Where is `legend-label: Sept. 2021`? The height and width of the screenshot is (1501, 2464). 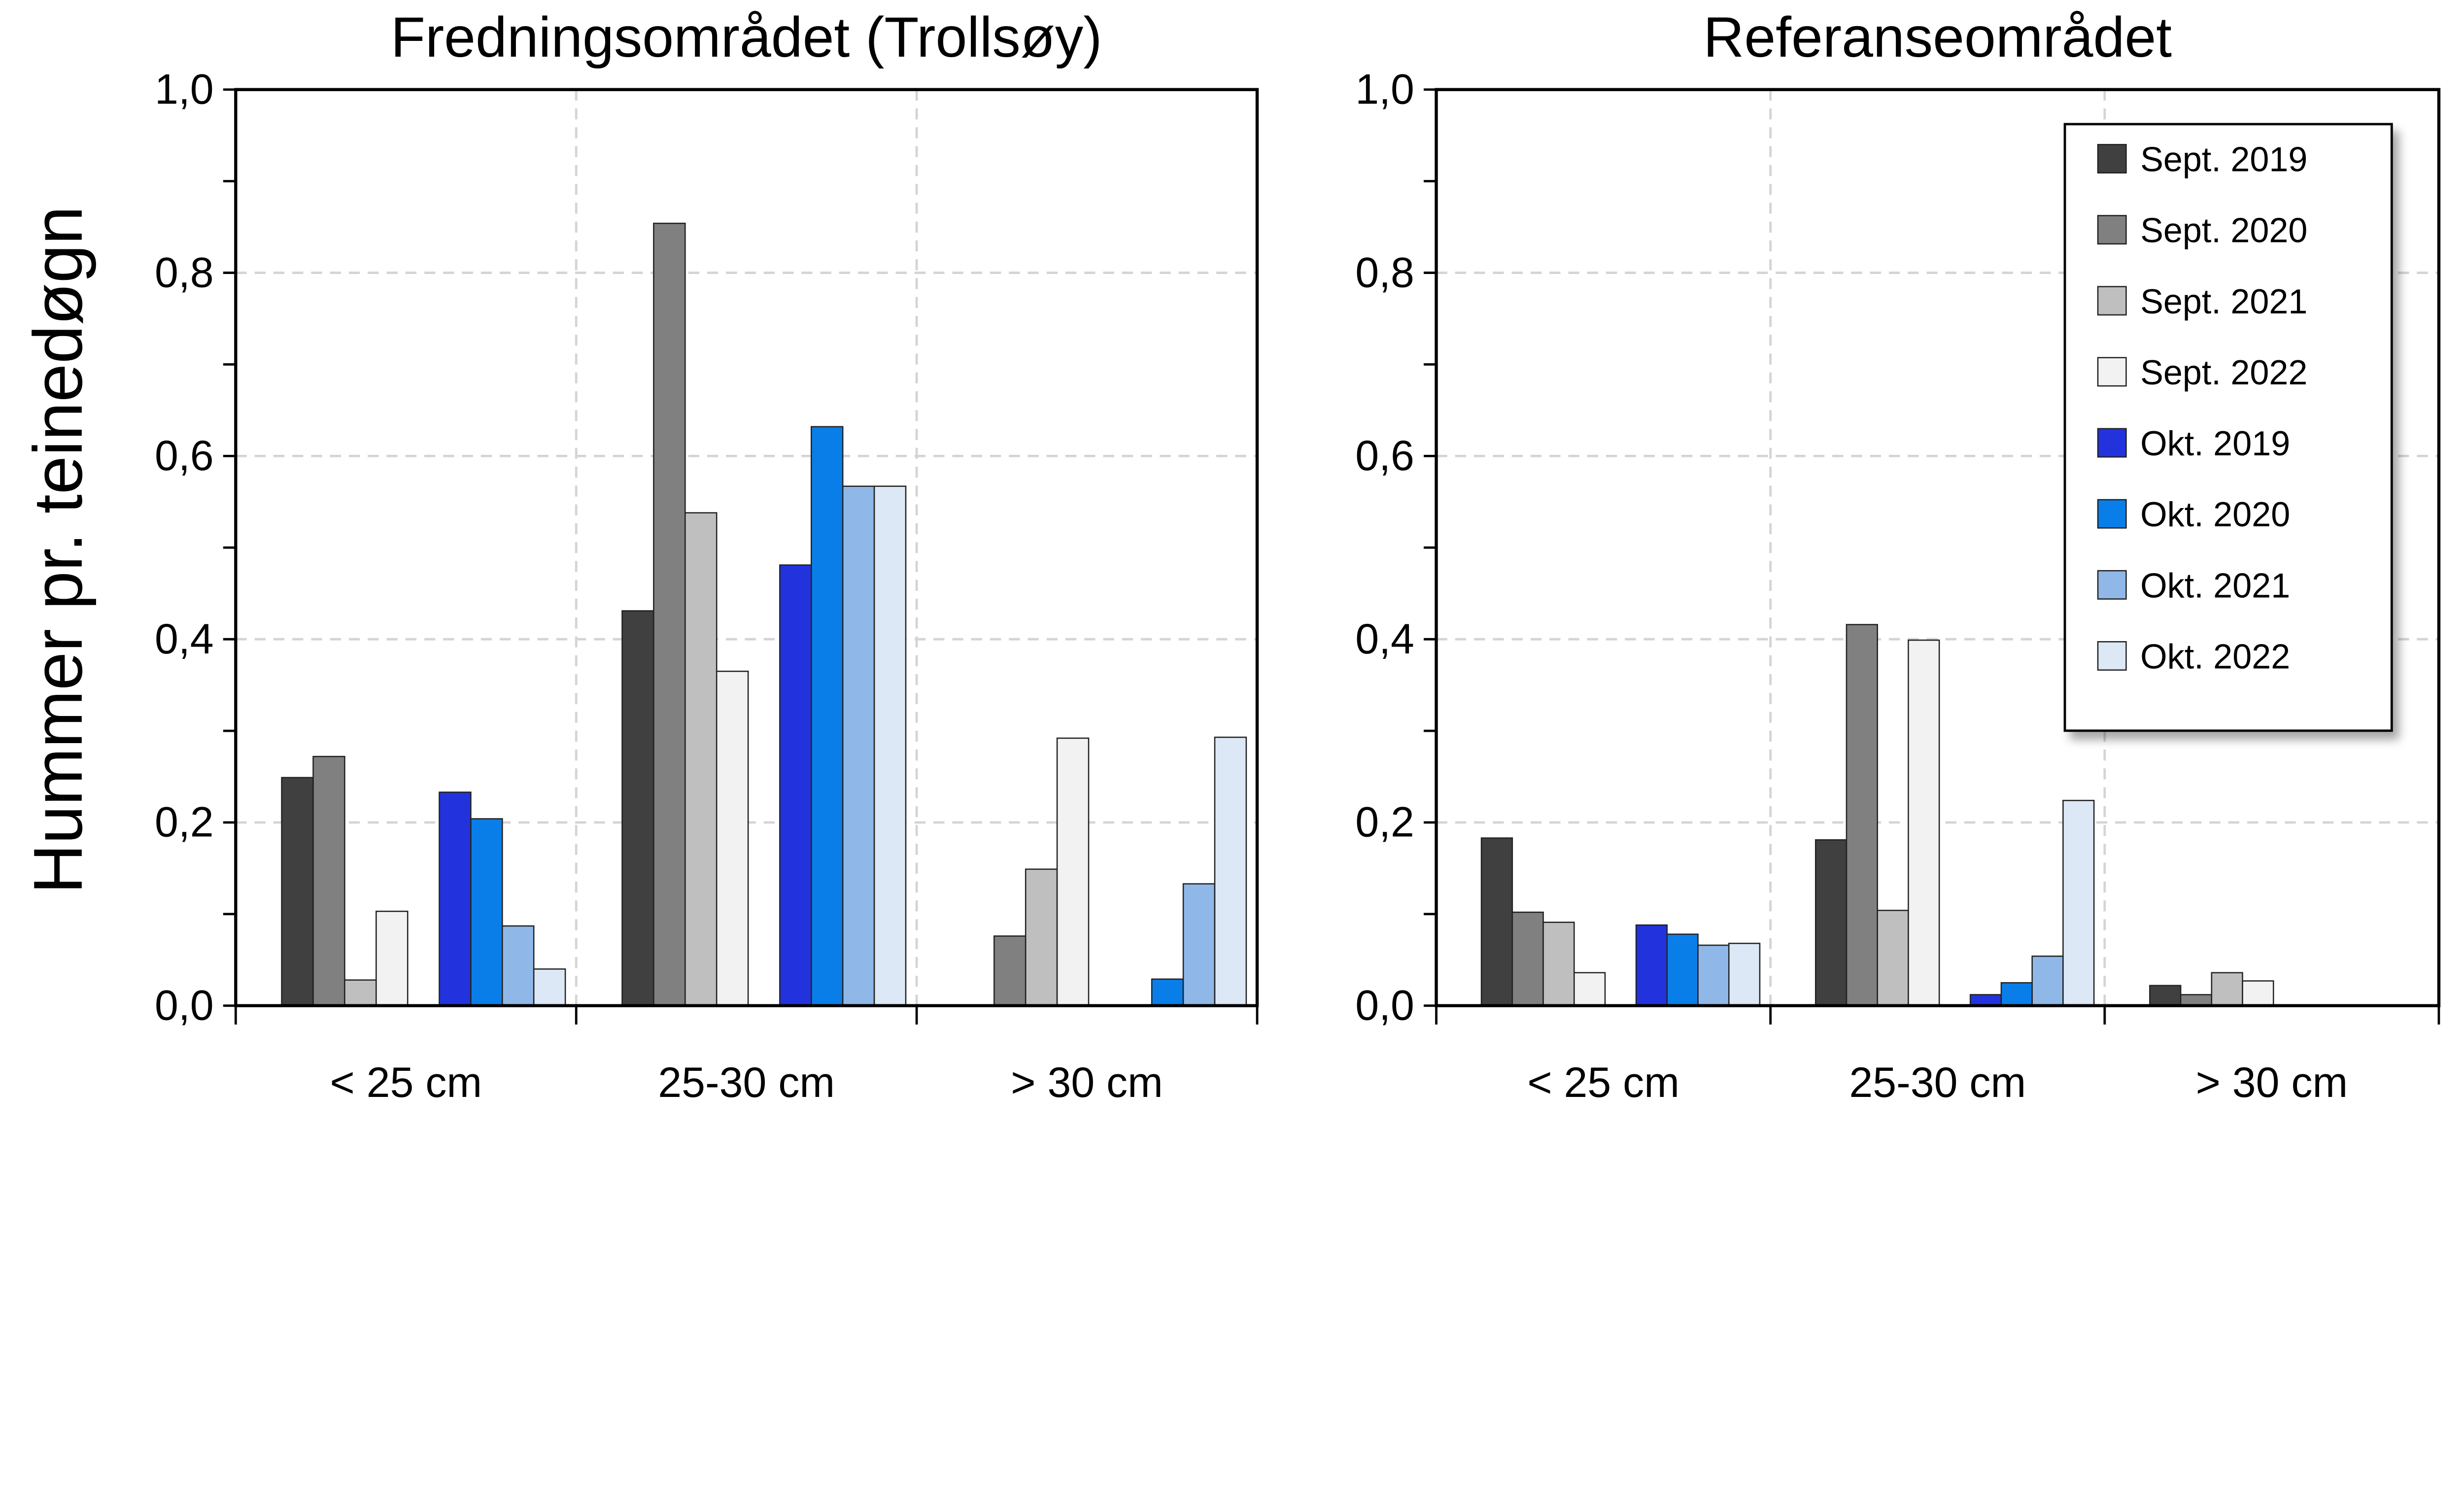
legend-label: Sept. 2021 is located at coordinates (2223, 301).